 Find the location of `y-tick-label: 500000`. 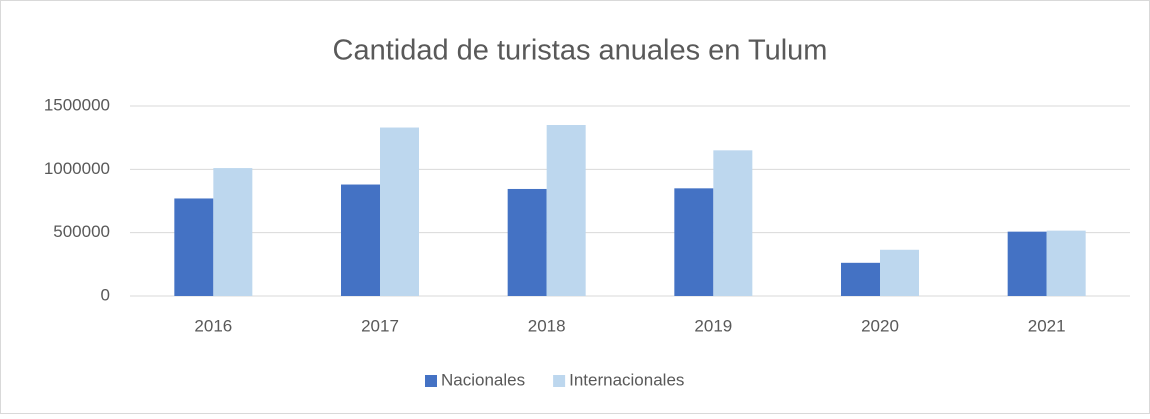

y-tick-label: 500000 is located at coordinates (81, 231).